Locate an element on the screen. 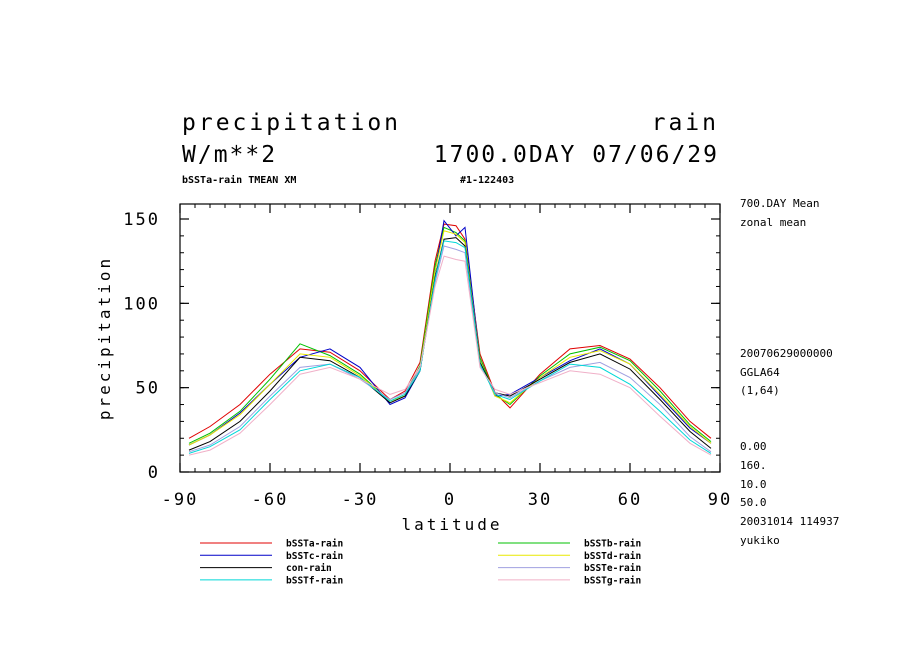  y-tick-label: 100 is located at coordinates (141, 304).